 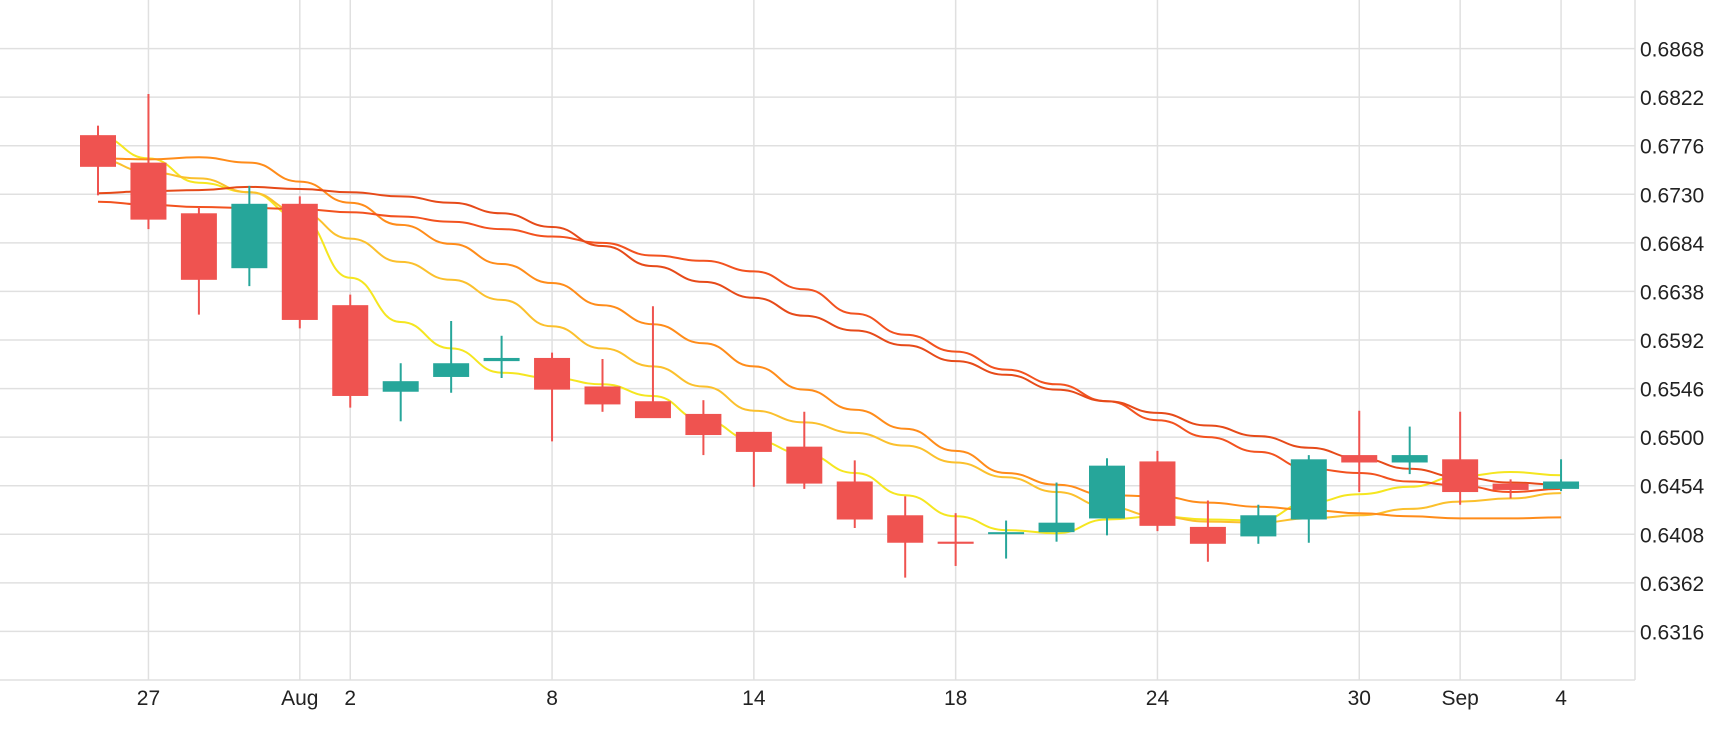 I want to click on x-tick-label: 18, so click(x=955, y=698).